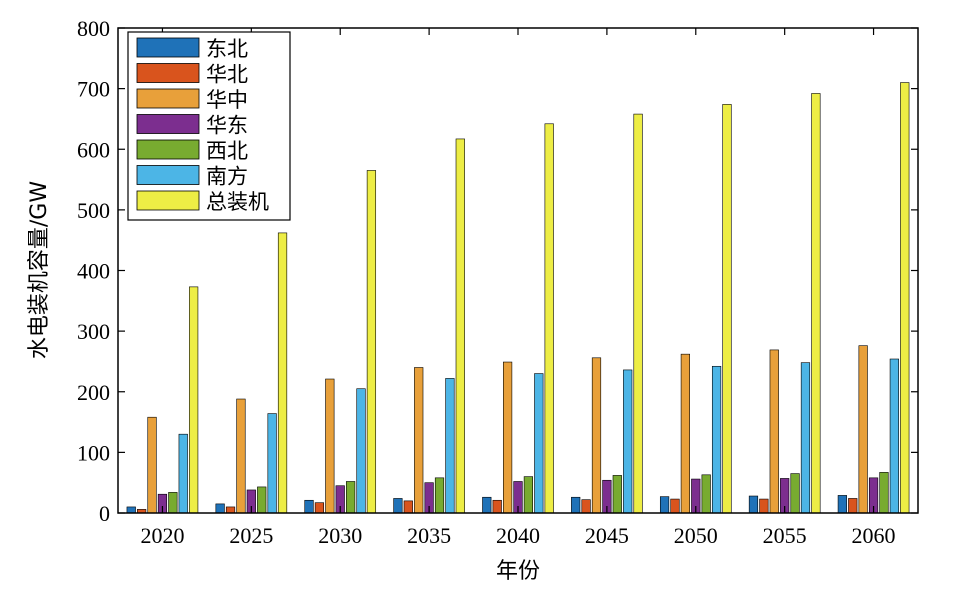  Describe the element at coordinates (617, 494) in the screenshot. I see `bar-西北-2045` at that location.